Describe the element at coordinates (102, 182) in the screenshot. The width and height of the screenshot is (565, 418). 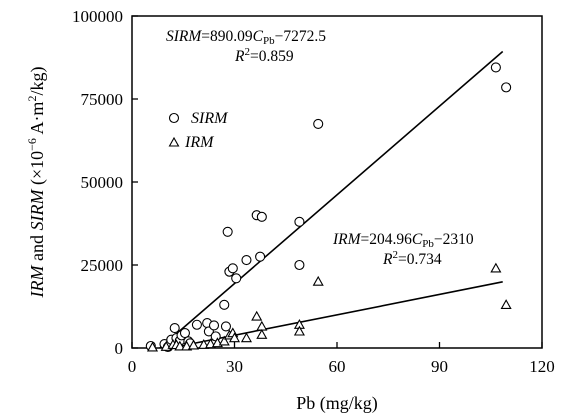
I see `y-tick-label: 50000` at that location.